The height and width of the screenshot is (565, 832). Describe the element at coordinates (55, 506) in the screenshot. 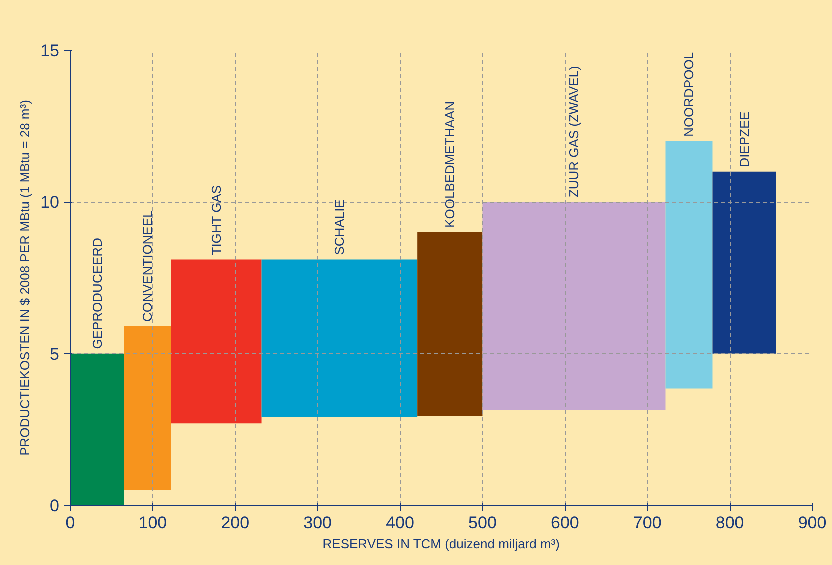

I see `y-tick-label: 0` at that location.